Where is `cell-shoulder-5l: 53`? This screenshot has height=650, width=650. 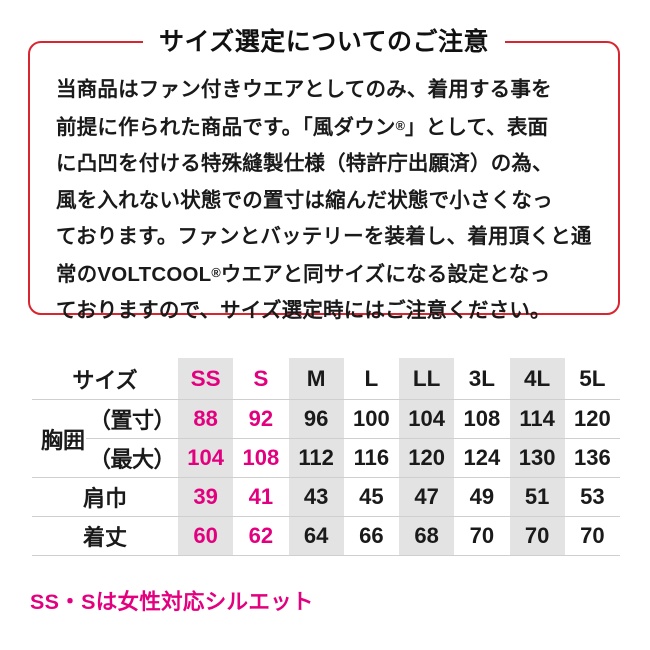
cell-shoulder-5l: 53 is located at coordinates (592, 497).